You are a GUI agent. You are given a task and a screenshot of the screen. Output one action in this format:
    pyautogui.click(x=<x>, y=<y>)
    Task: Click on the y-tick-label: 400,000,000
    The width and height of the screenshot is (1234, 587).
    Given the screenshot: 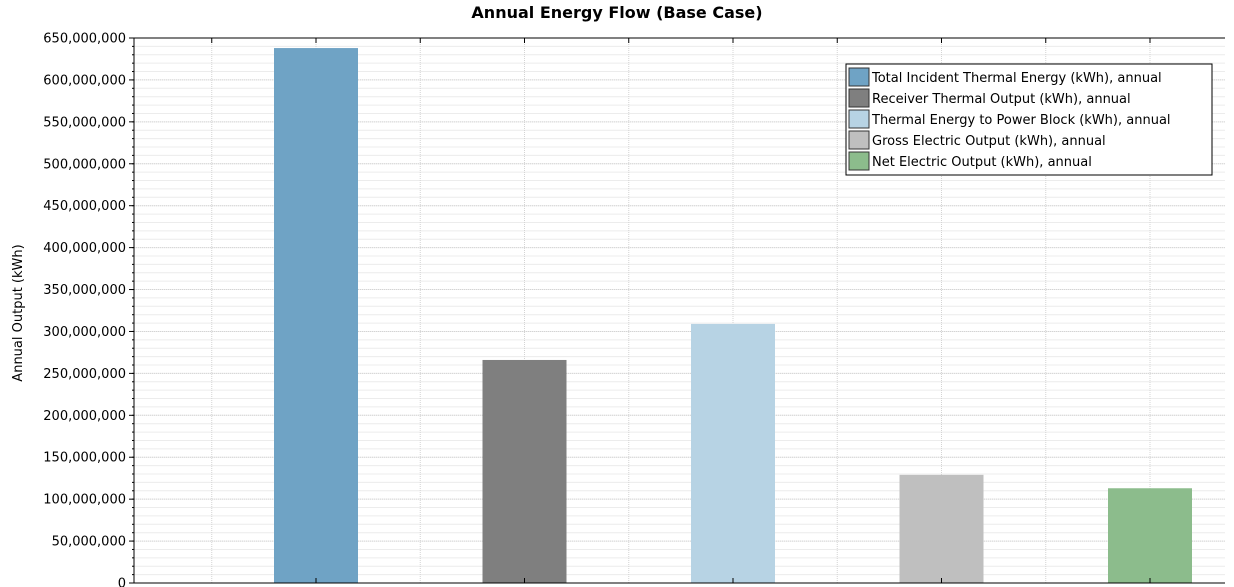 What is the action you would take?
    pyautogui.click(x=84, y=248)
    